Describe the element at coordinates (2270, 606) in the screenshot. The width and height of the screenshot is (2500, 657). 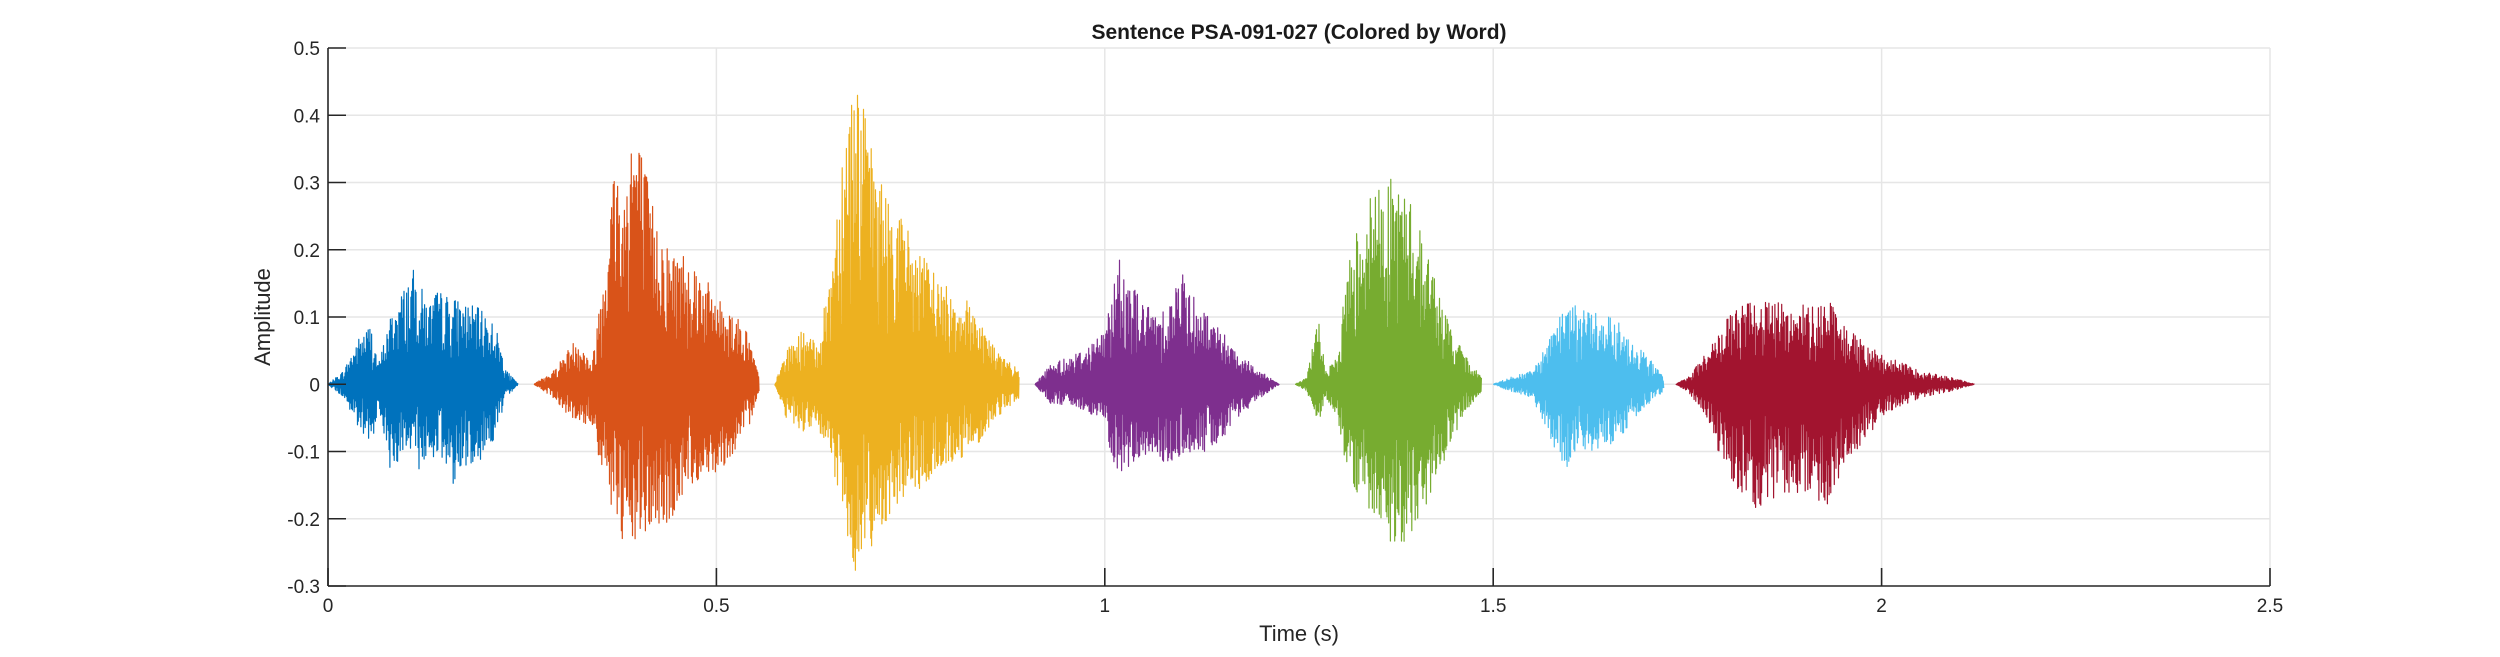
I see `x-tick-label: 2.5` at that location.